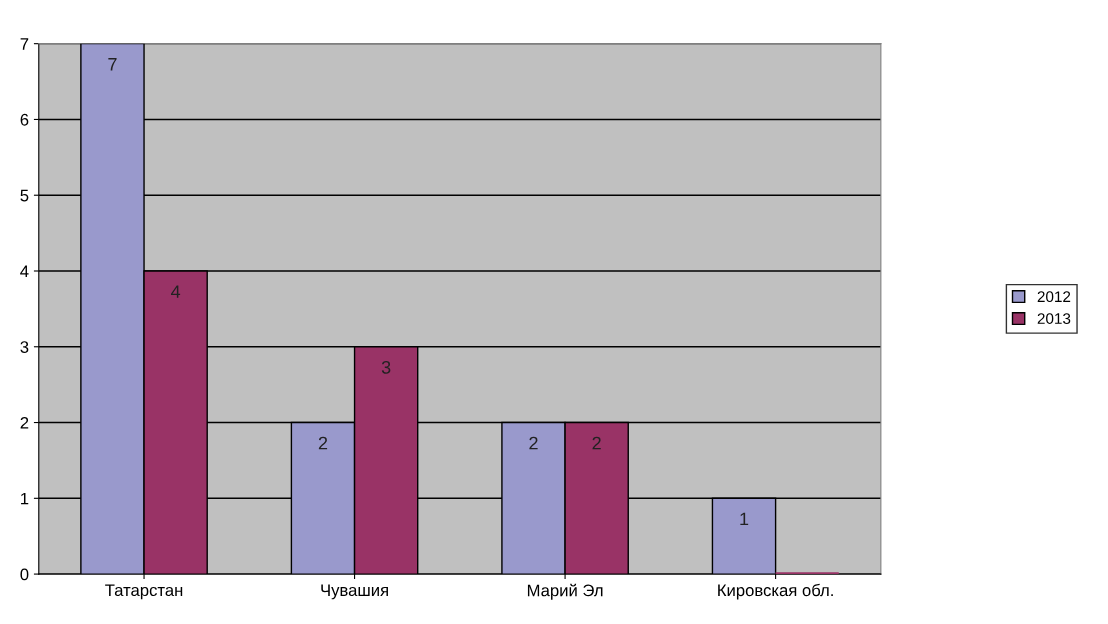  What do you see at coordinates (354, 592) in the screenshot?
I see `x-tick-label: Чувашия` at bounding box center [354, 592].